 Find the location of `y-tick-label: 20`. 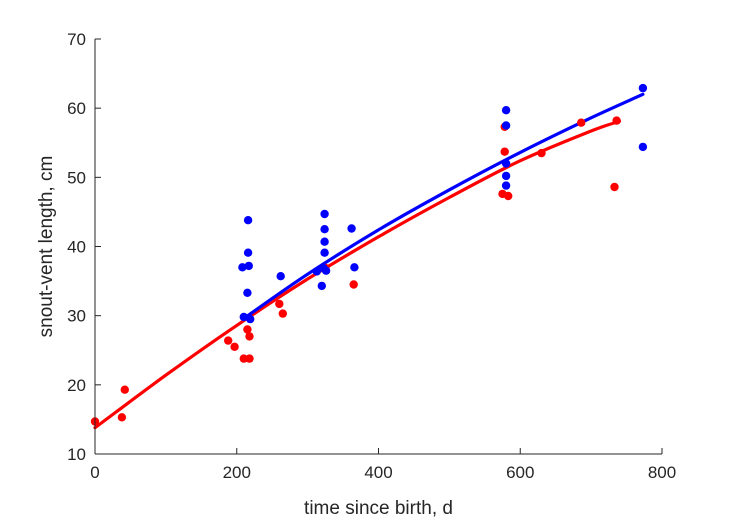

y-tick-label: 20 is located at coordinates (76, 385).